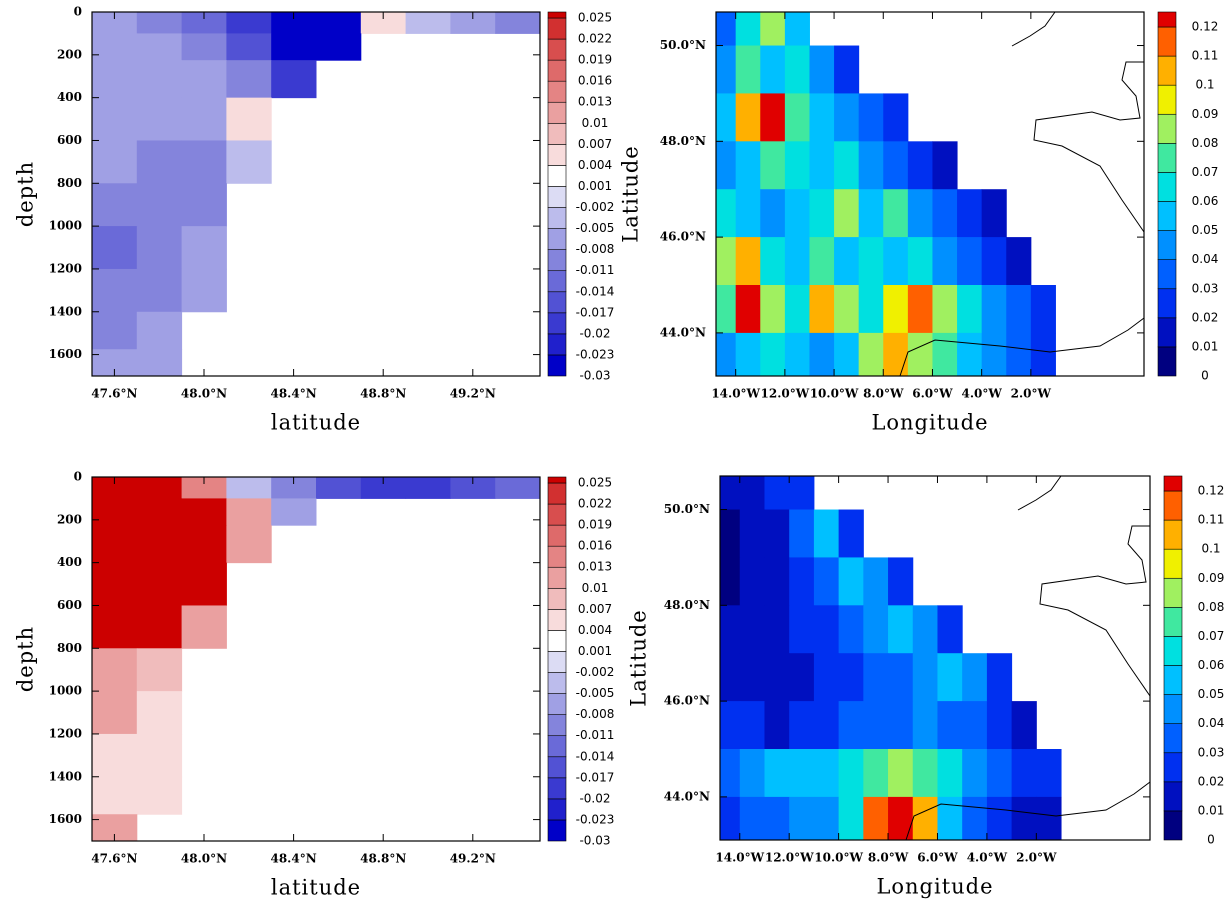 This screenshot has height=903, width=1226. What do you see at coordinates (687, 605) in the screenshot?
I see `y-tick-label: 48.0°N` at bounding box center [687, 605].